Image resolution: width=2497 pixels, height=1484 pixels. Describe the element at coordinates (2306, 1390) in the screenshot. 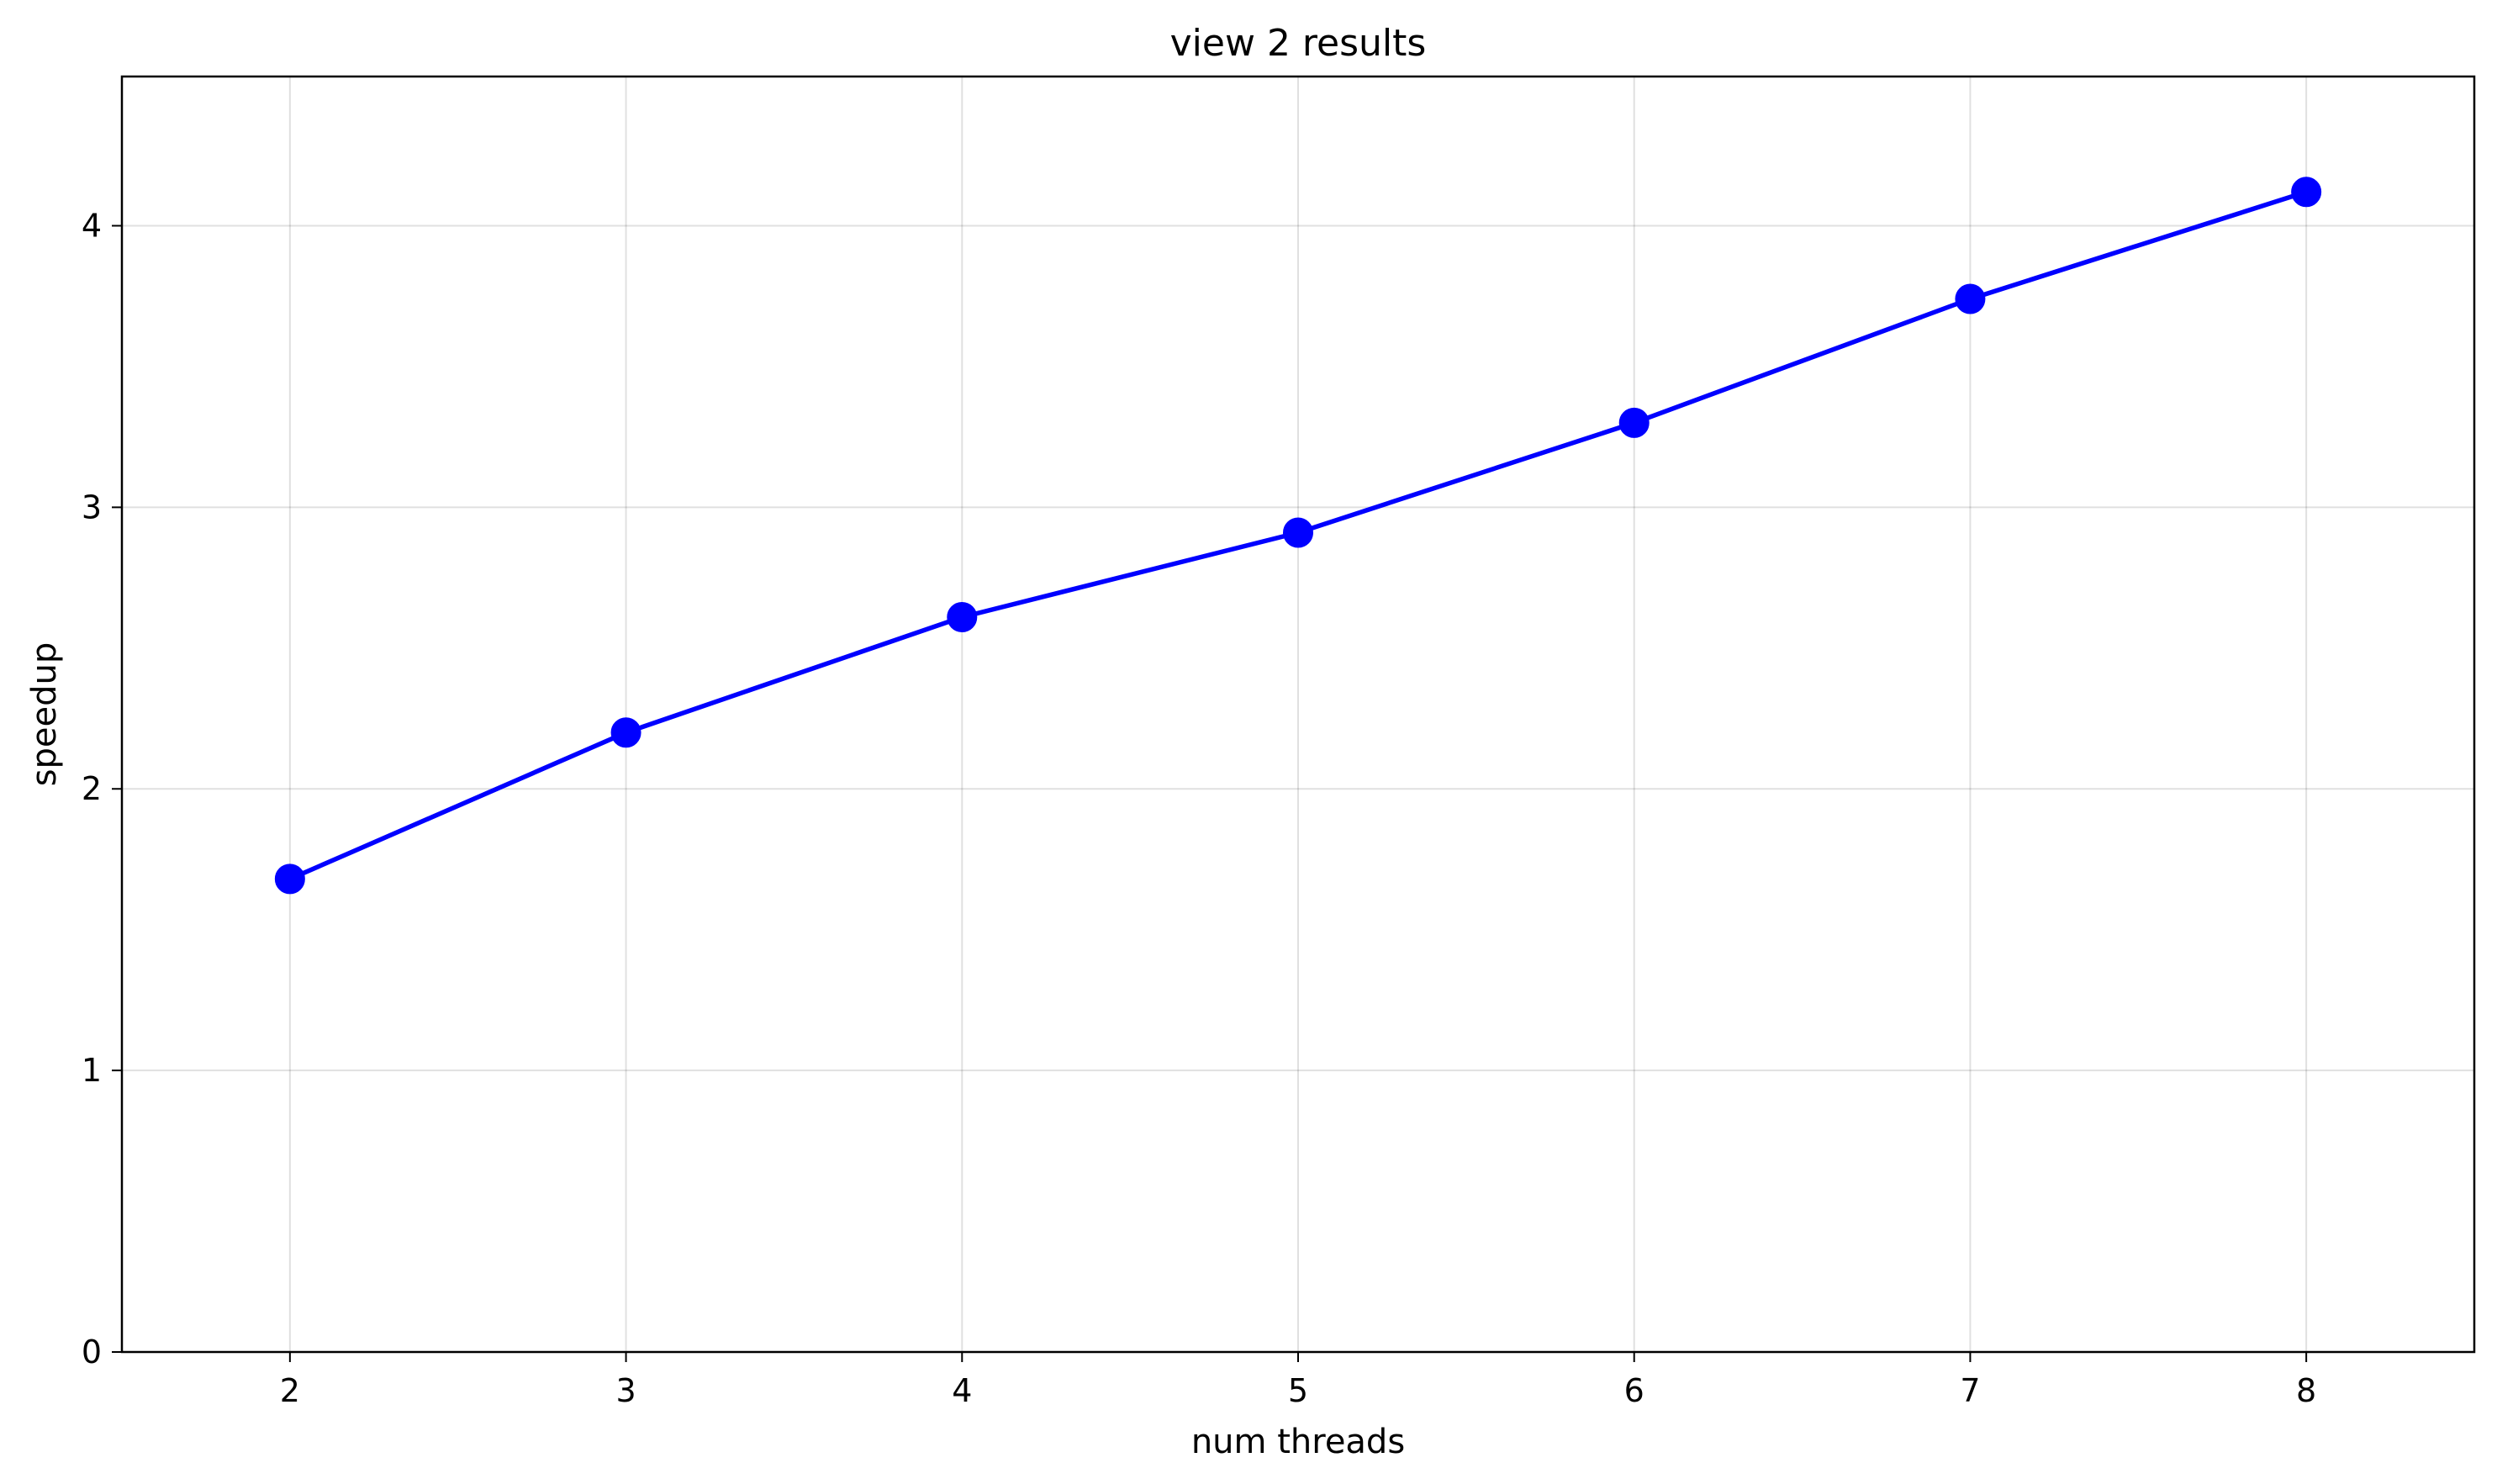

I see `x-tick-label: 8` at that location.